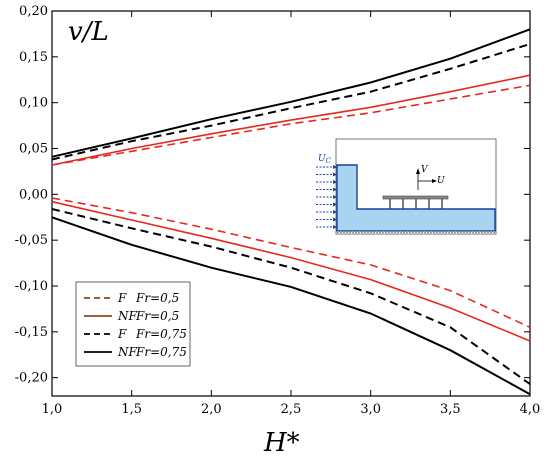 Image resolution: width=550 pixels, height=464 pixels. What do you see at coordinates (441, 181) in the screenshot?
I see `inset-u-label: U` at bounding box center [441, 181].